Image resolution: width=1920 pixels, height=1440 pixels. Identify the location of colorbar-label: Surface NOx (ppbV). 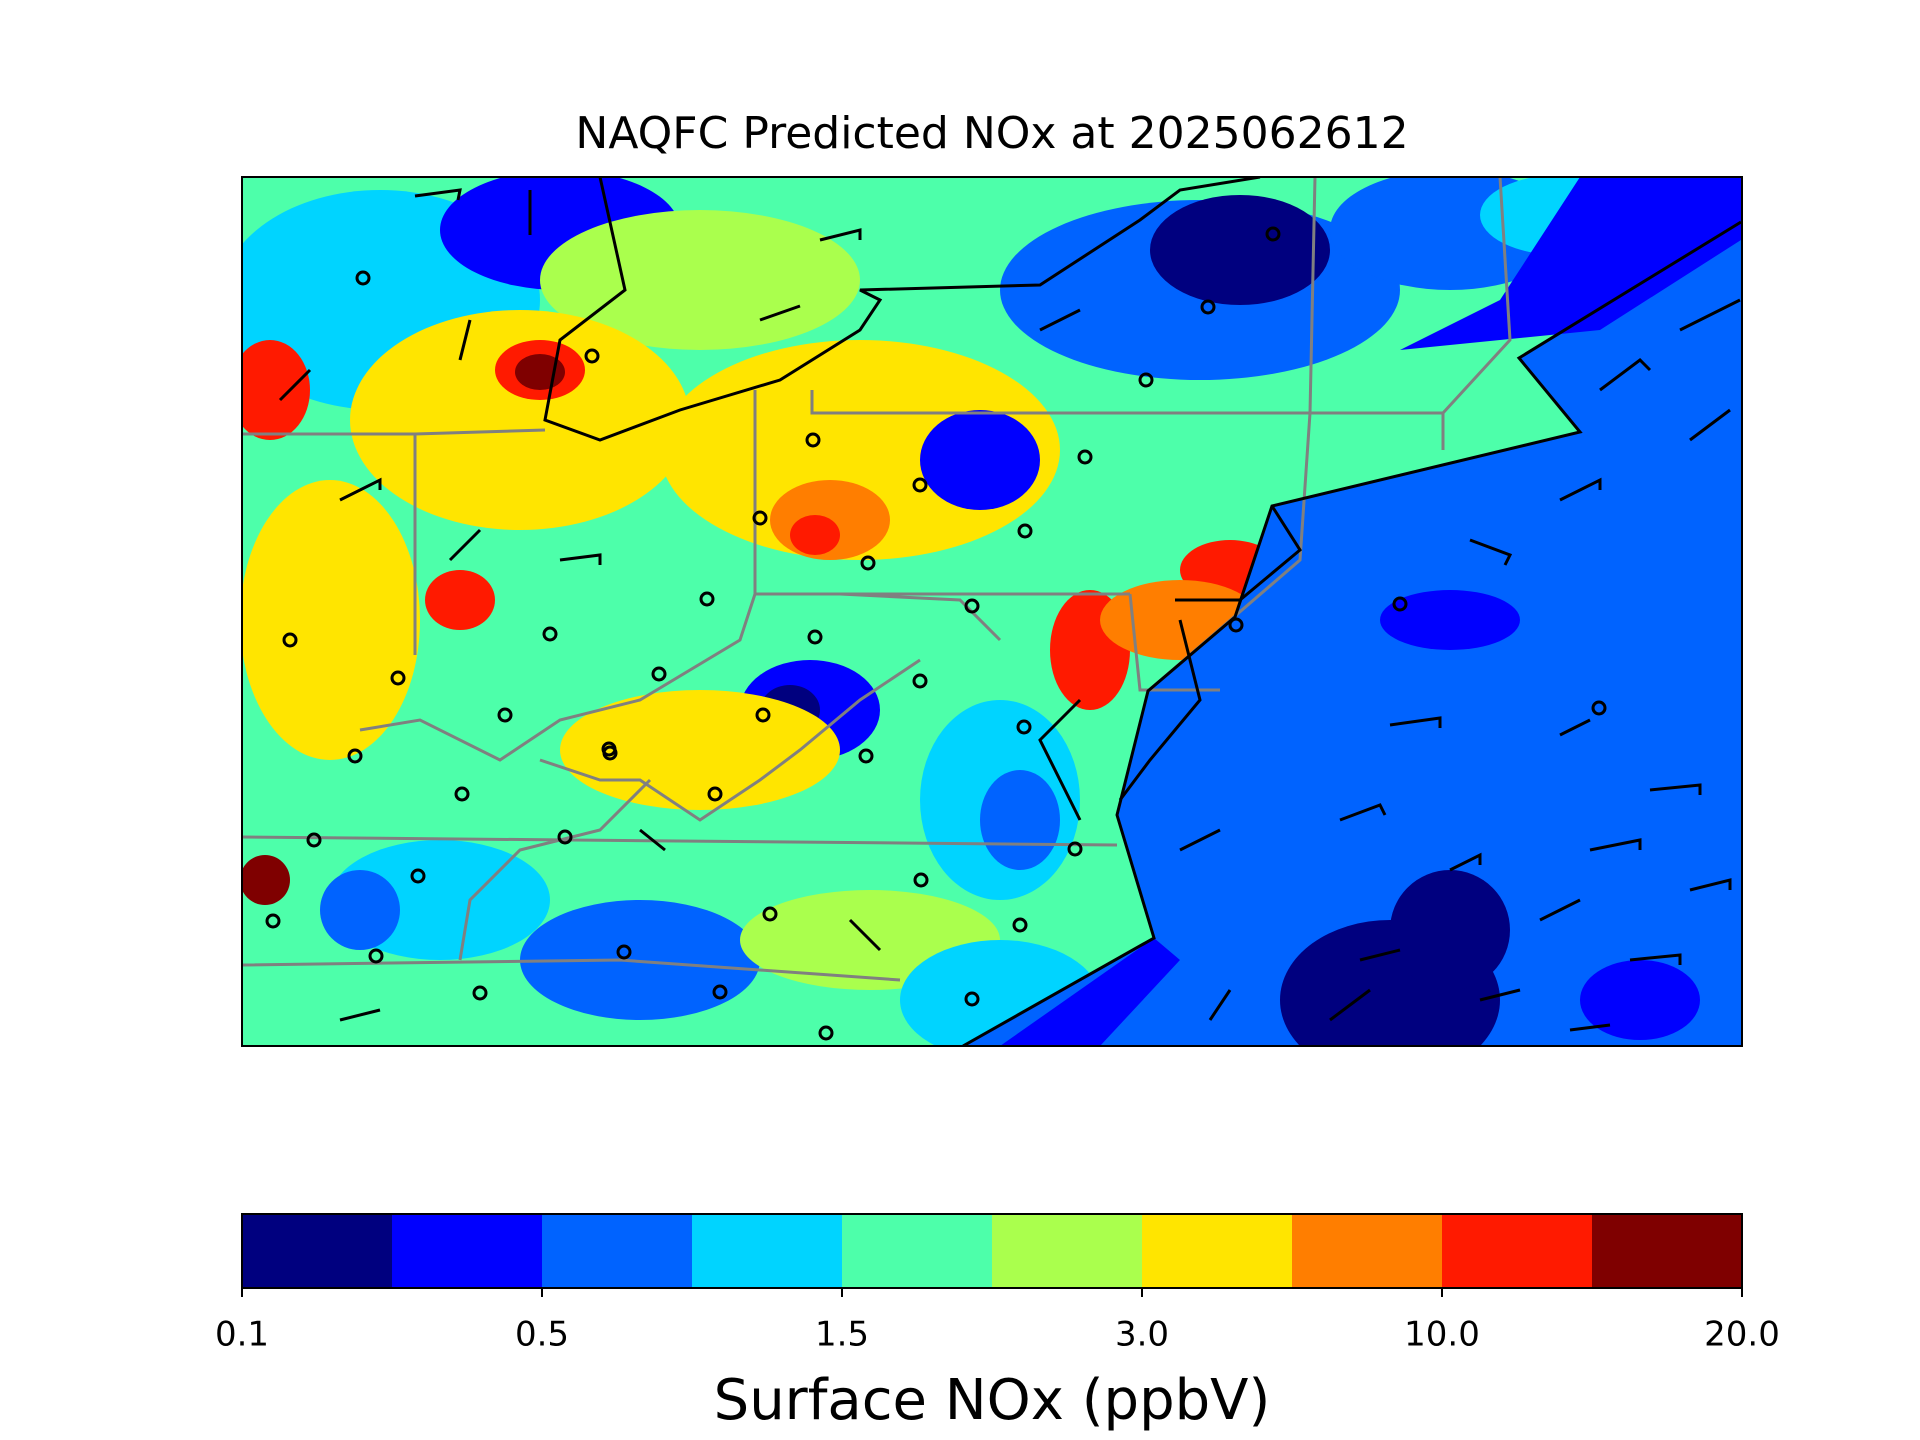
(992, 1400).